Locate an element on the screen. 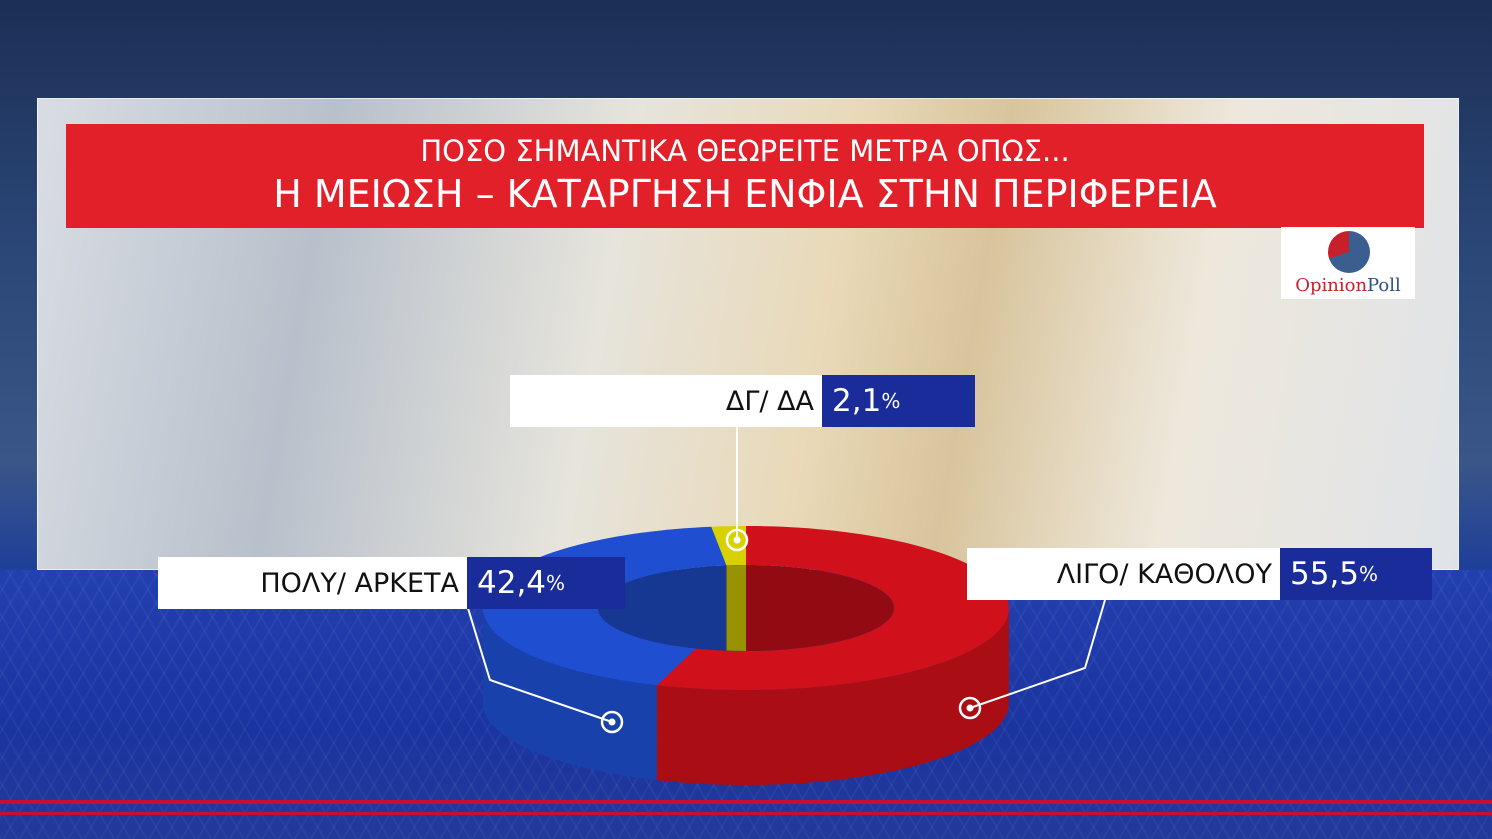 This screenshot has height=839, width=1492. opinionpoll-logo: OpinionPoll is located at coordinates (1348, 263).